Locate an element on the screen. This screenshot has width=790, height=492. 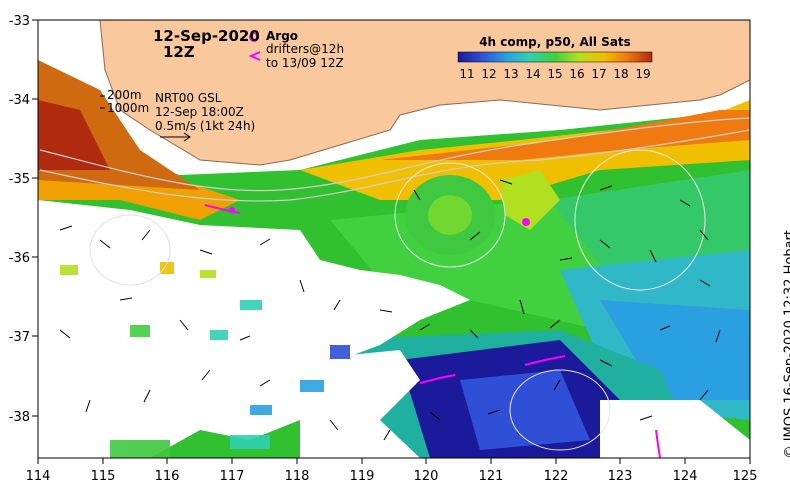
contour-label-200m: 200m is located at coordinates (124, 95).